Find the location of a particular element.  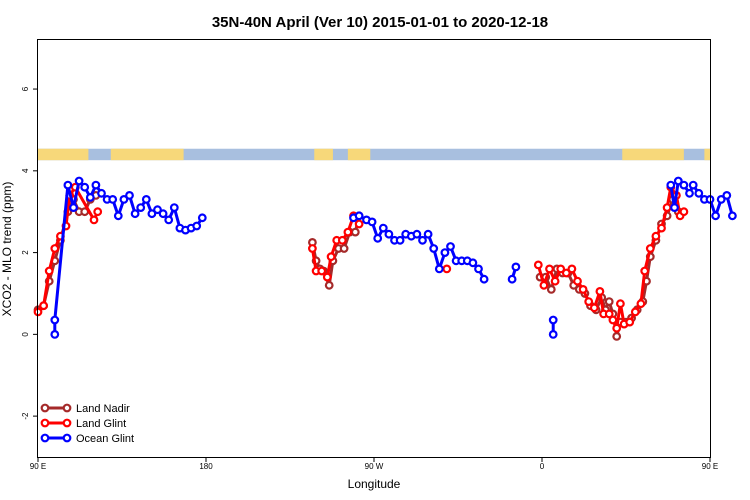

landmask-strip is located at coordinates (374, 154).